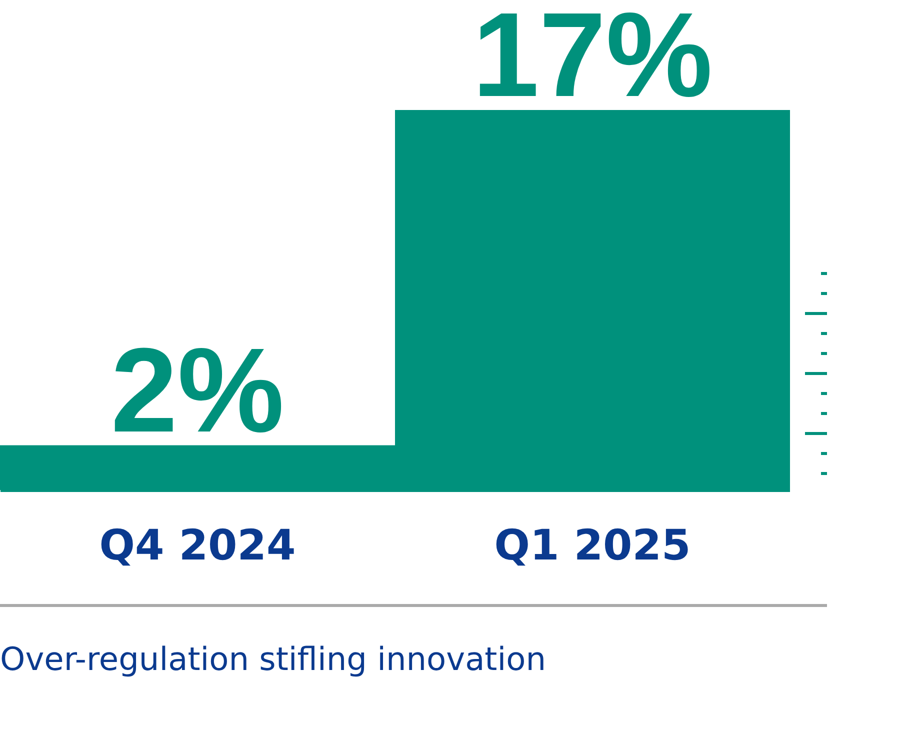  Describe the element at coordinates (592, 61) in the screenshot. I see `data-label: 17%` at that location.